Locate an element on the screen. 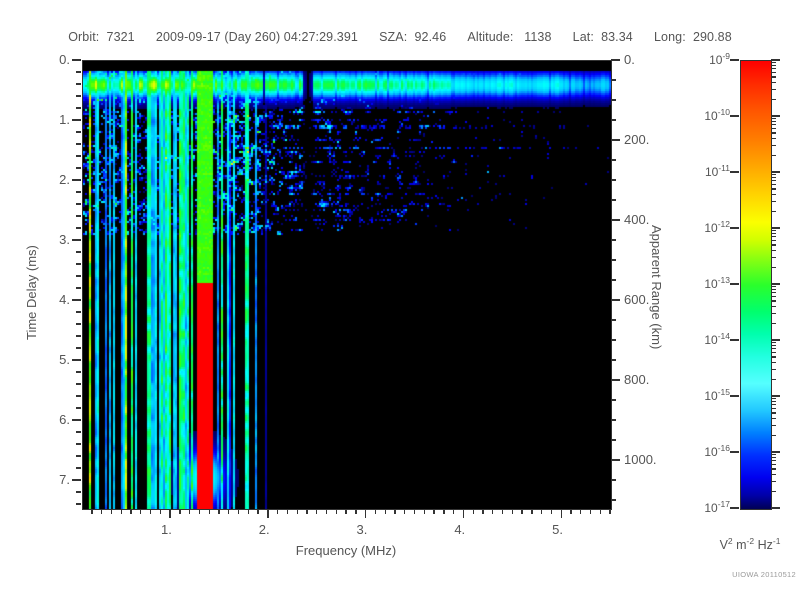 The width and height of the screenshot is (800, 600). y-right-tick-label: 600. is located at coordinates (637, 299).